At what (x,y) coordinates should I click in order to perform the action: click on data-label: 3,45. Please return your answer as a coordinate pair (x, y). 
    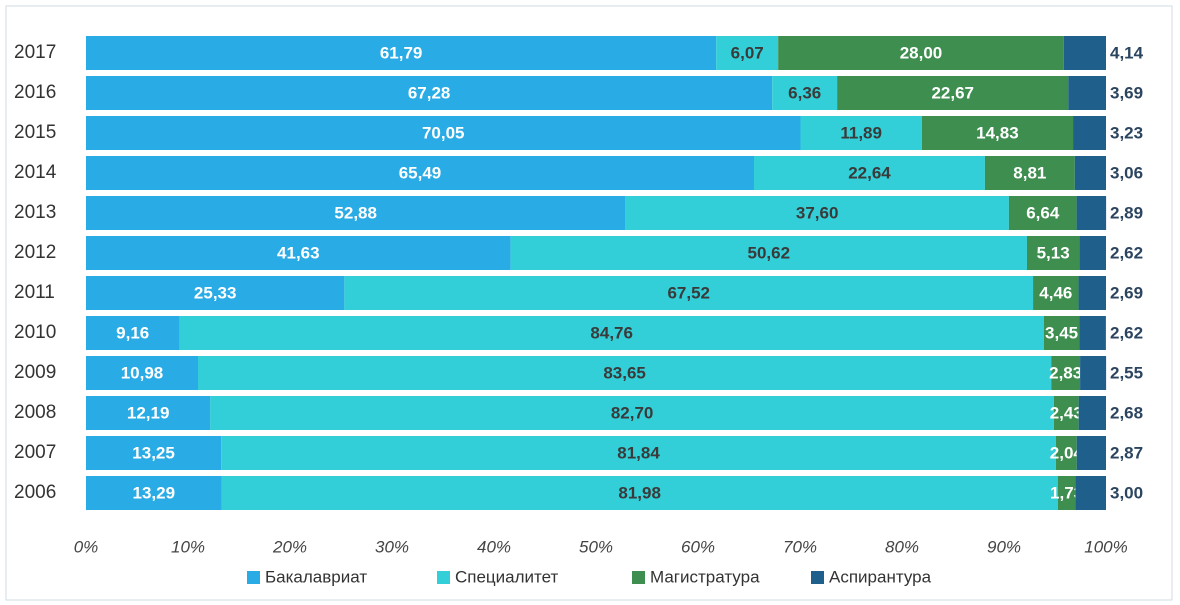
    Looking at the image, I should click on (1061, 332).